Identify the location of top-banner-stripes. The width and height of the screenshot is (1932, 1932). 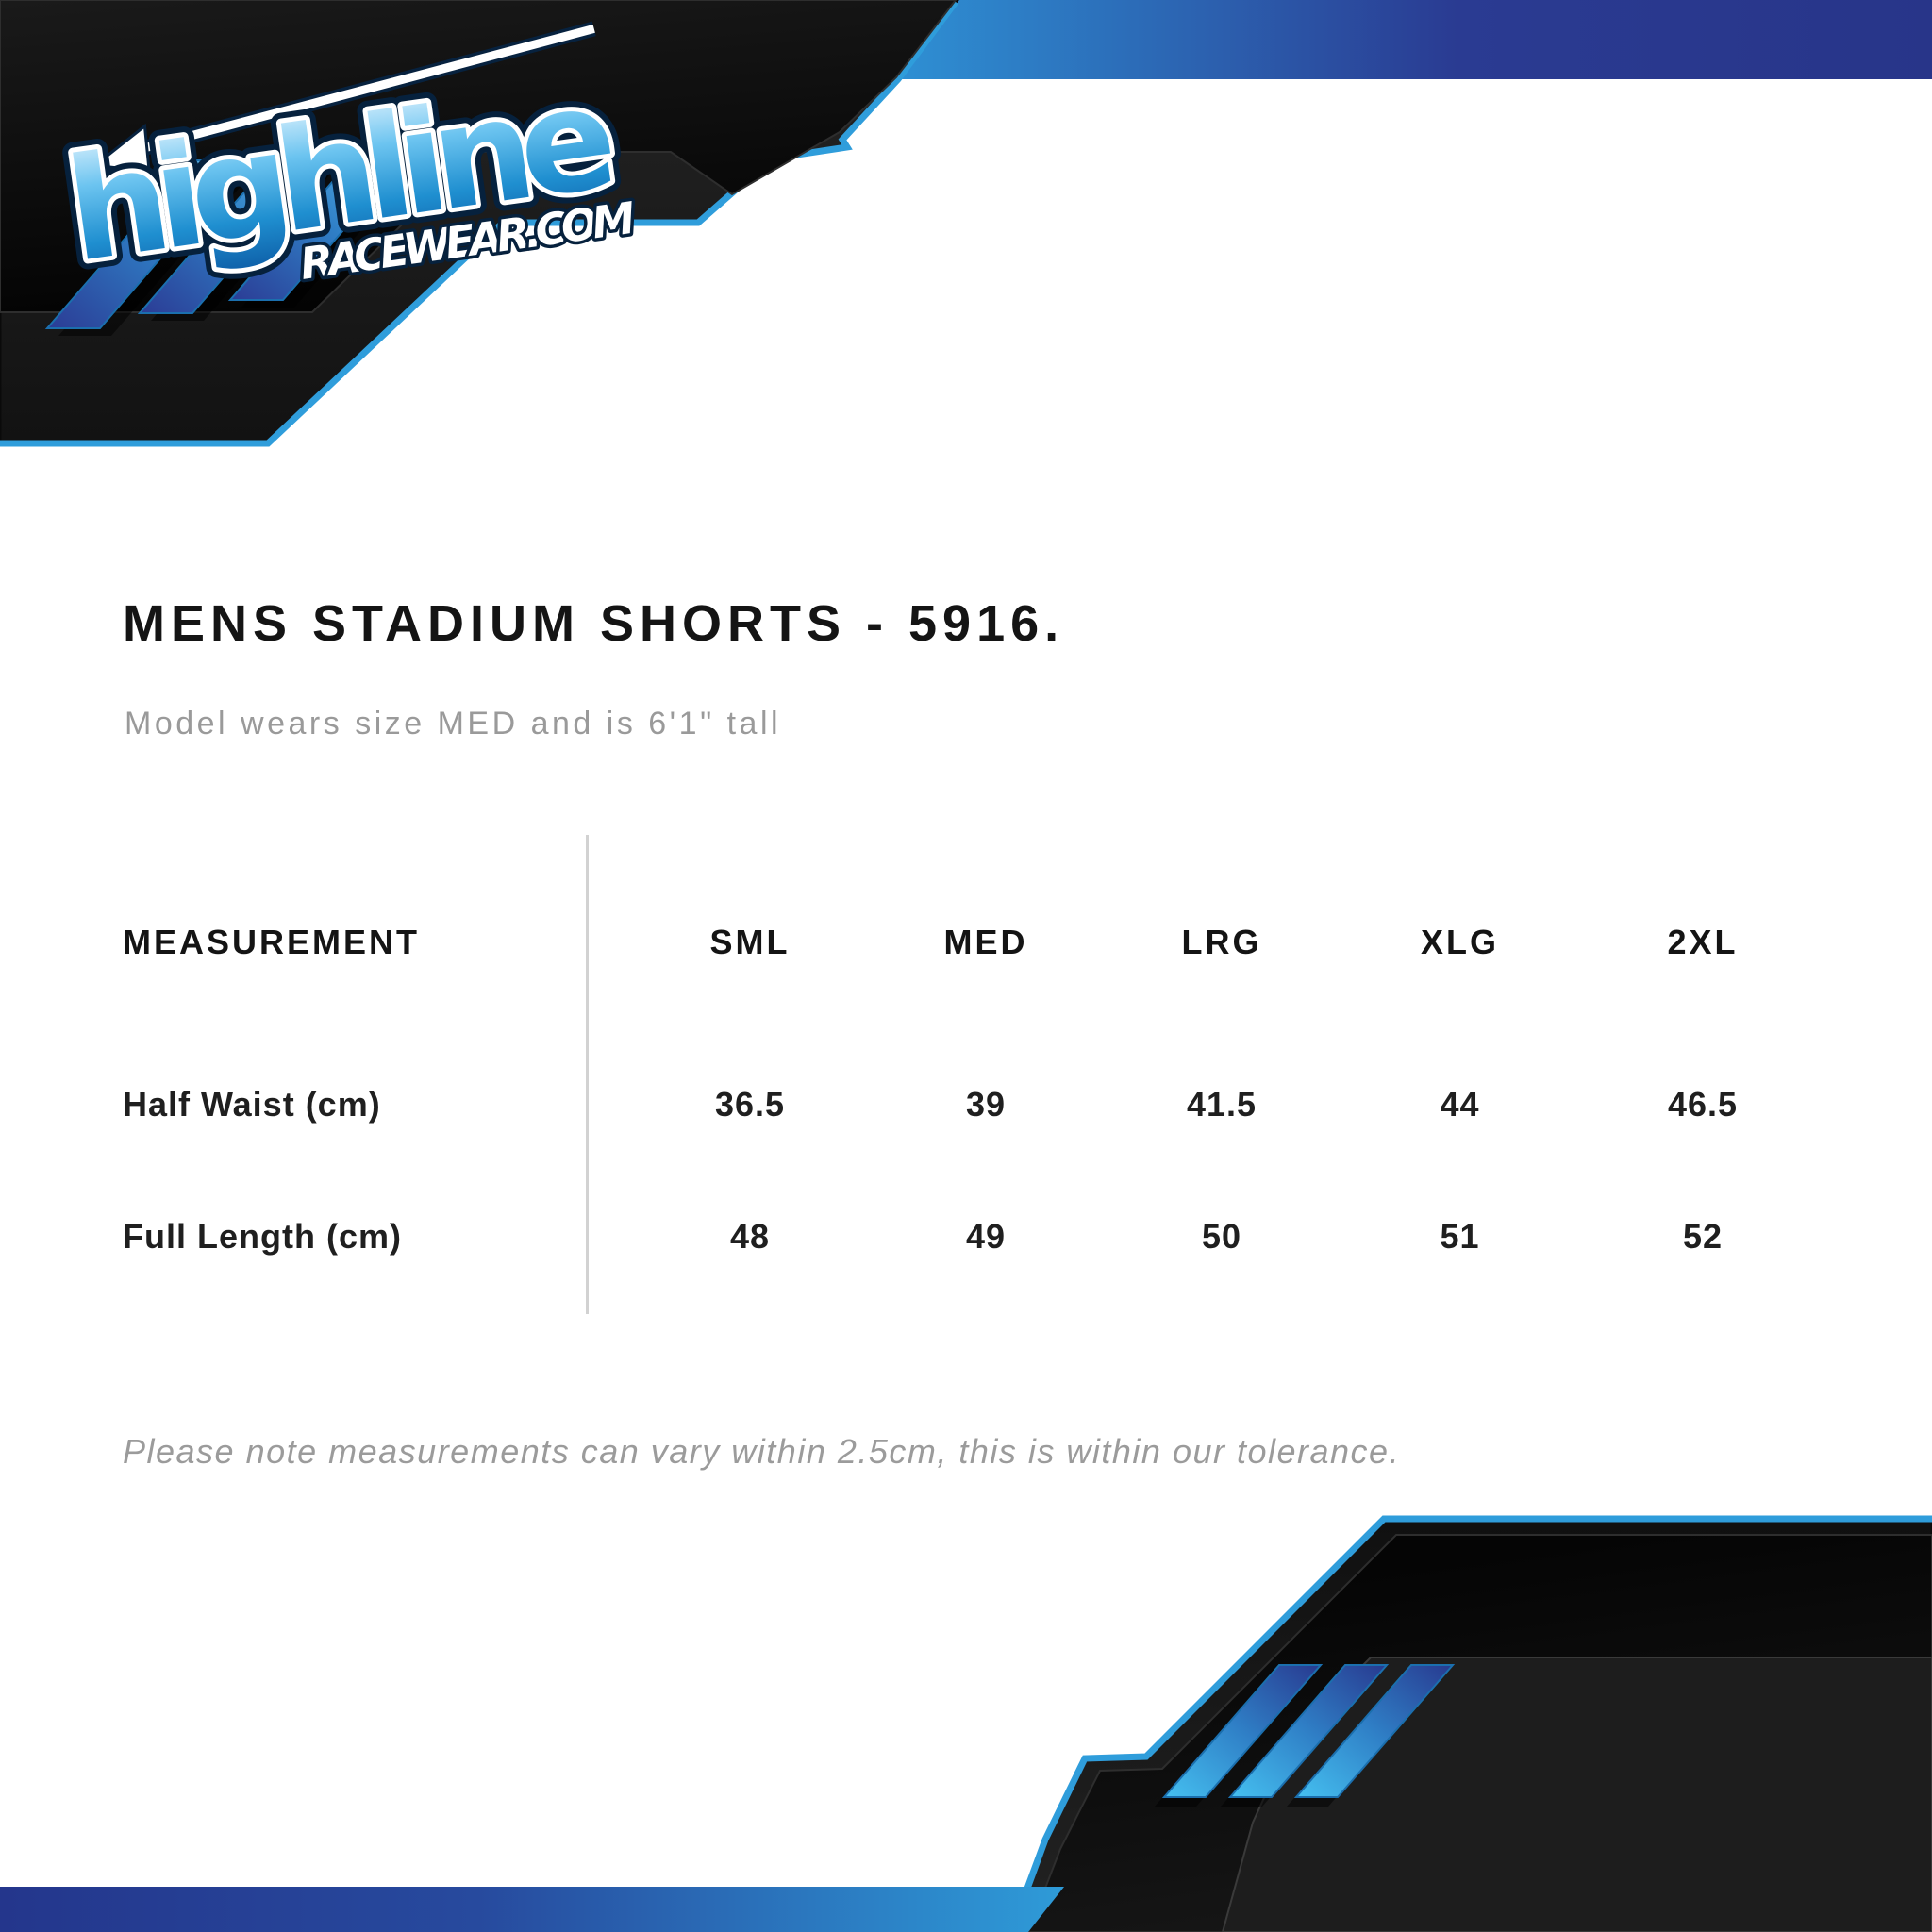
(229, 247).